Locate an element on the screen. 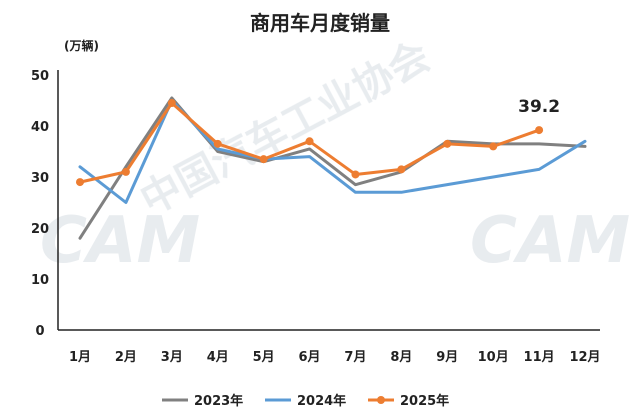  x-tick-label: 6月 is located at coordinates (310, 357).